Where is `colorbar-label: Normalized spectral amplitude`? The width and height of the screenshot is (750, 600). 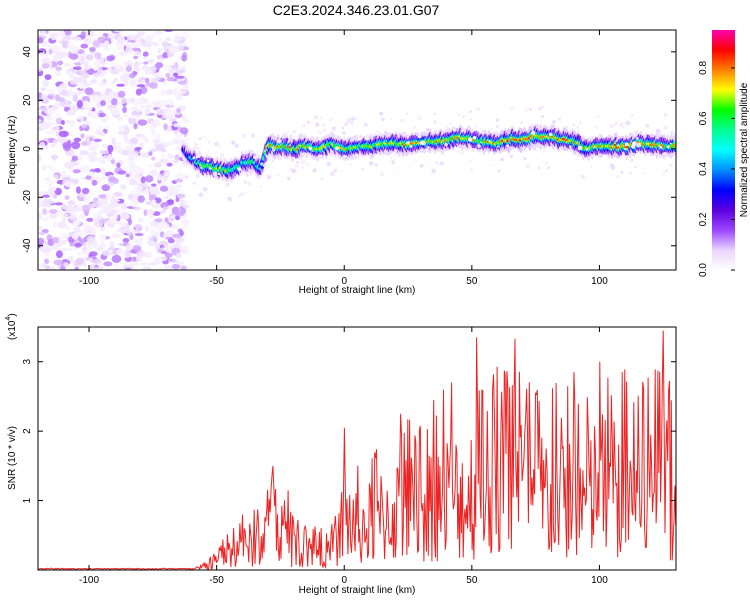 colorbar-label: Normalized spectral amplitude is located at coordinates (744, 149).